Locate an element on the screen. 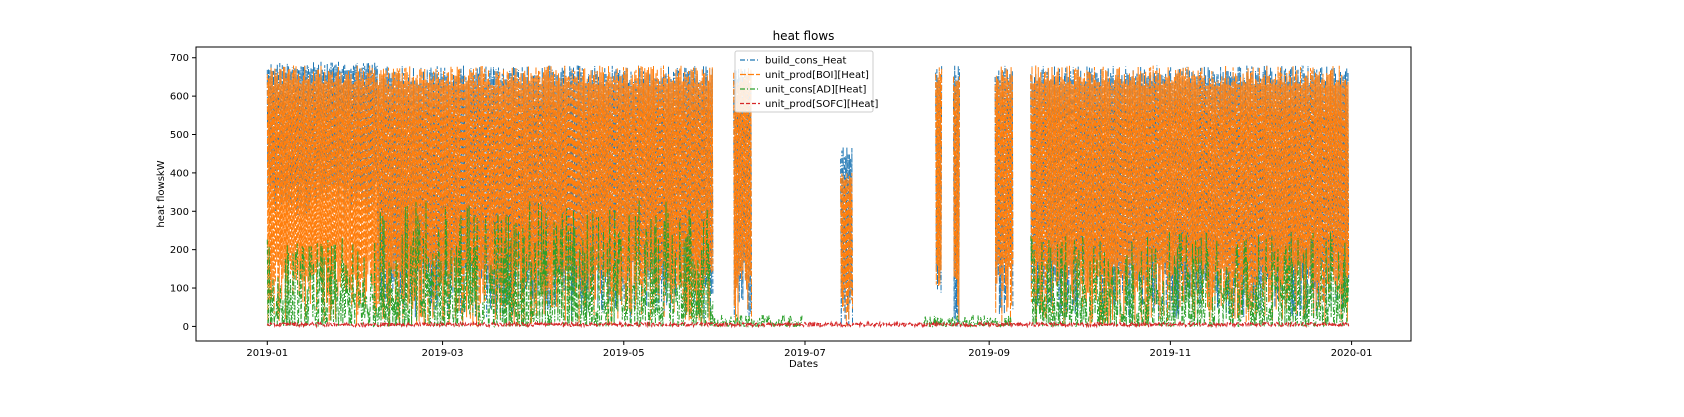 This screenshot has width=1684, height=417. x-tick-label: 2019-11 is located at coordinates (1170, 353).